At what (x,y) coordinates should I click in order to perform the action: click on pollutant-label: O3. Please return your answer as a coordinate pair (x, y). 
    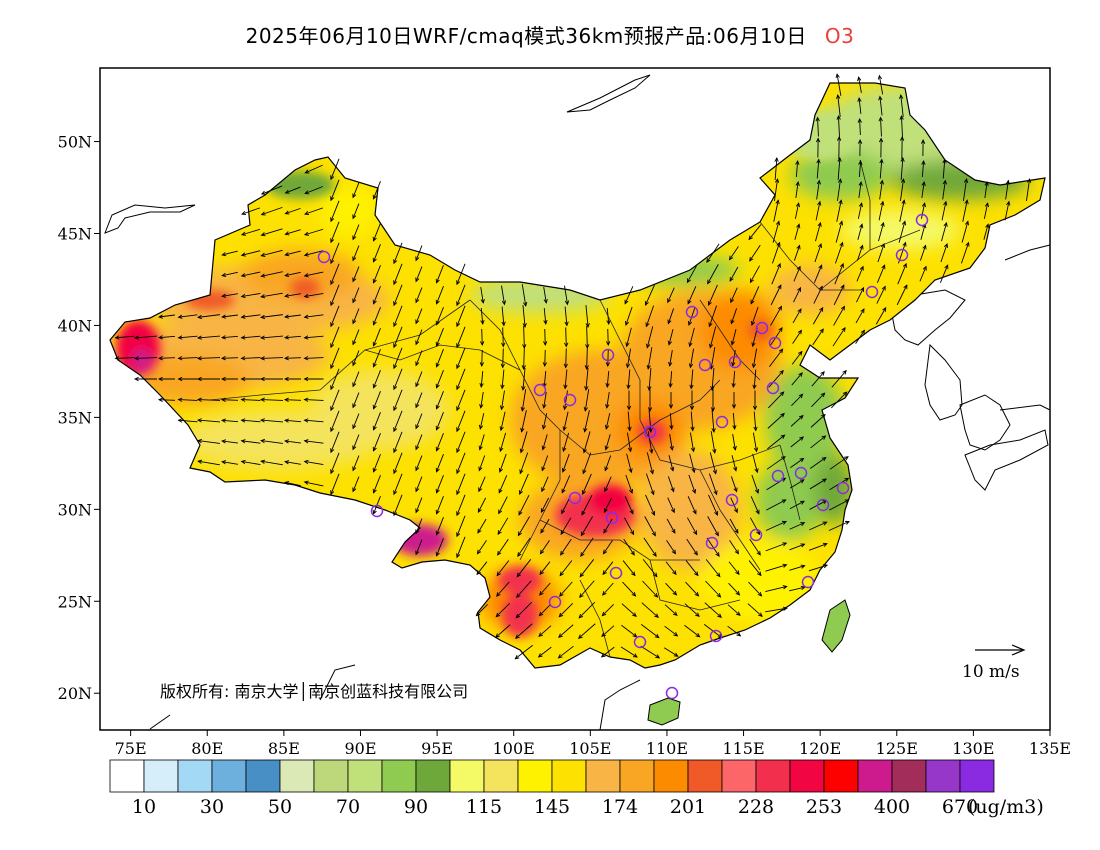
    Looking at the image, I should click on (839, 36).